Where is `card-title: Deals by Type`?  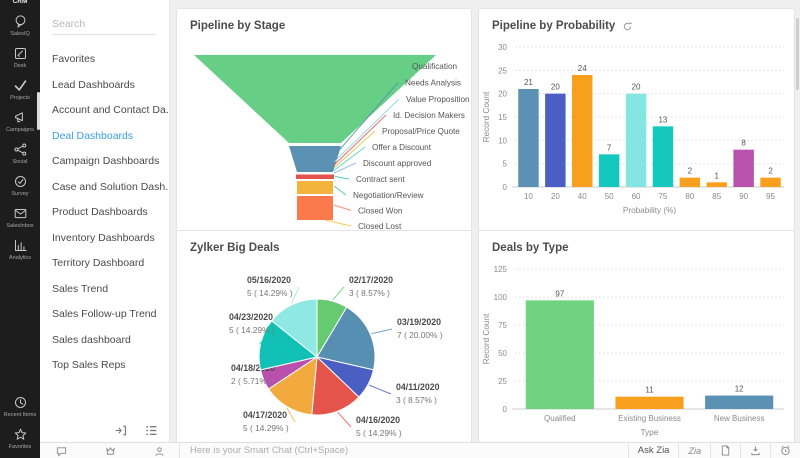
card-title: Deals by Type is located at coordinates (530, 248).